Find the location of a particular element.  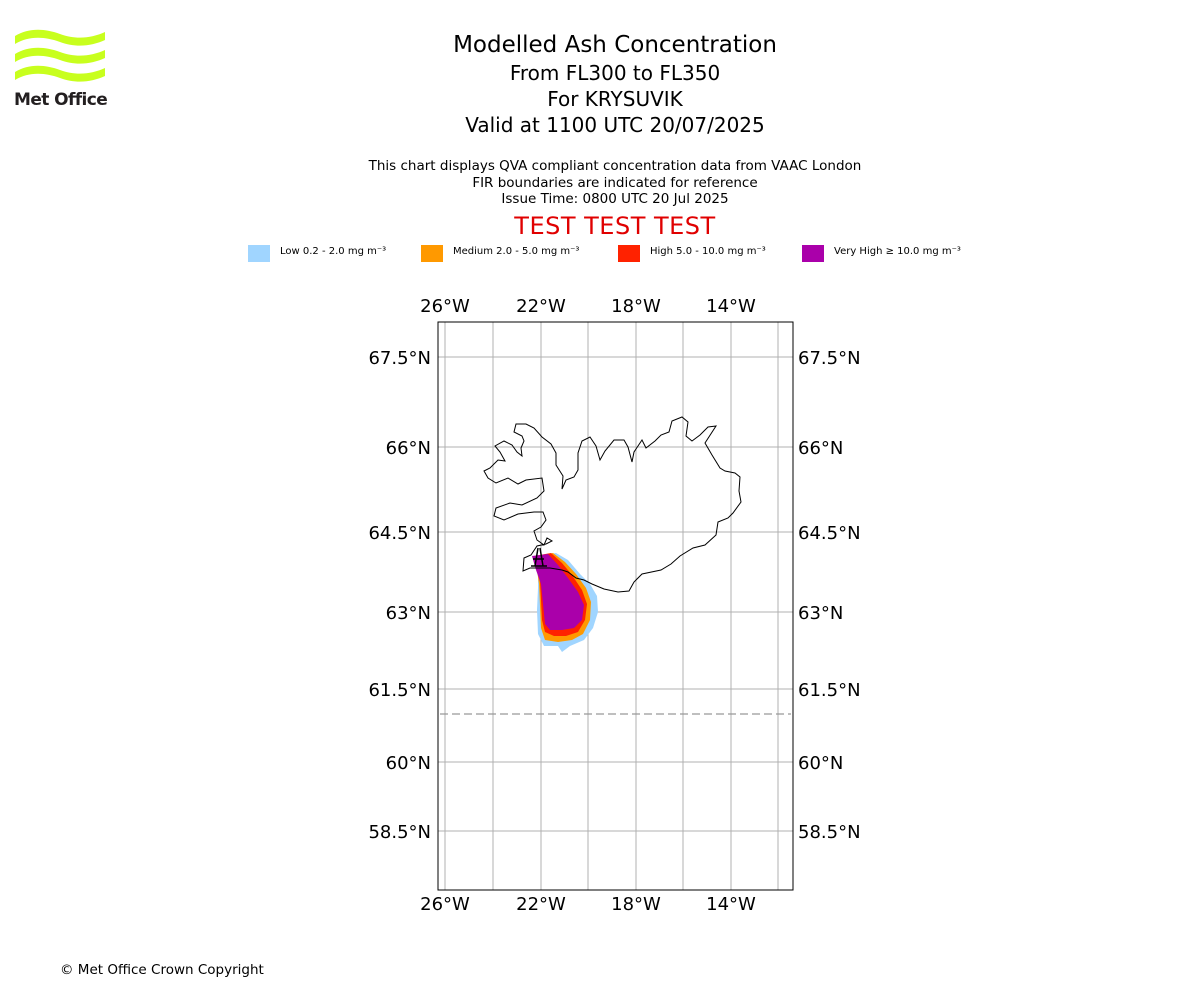

ash-plume is located at coordinates (565, 602).